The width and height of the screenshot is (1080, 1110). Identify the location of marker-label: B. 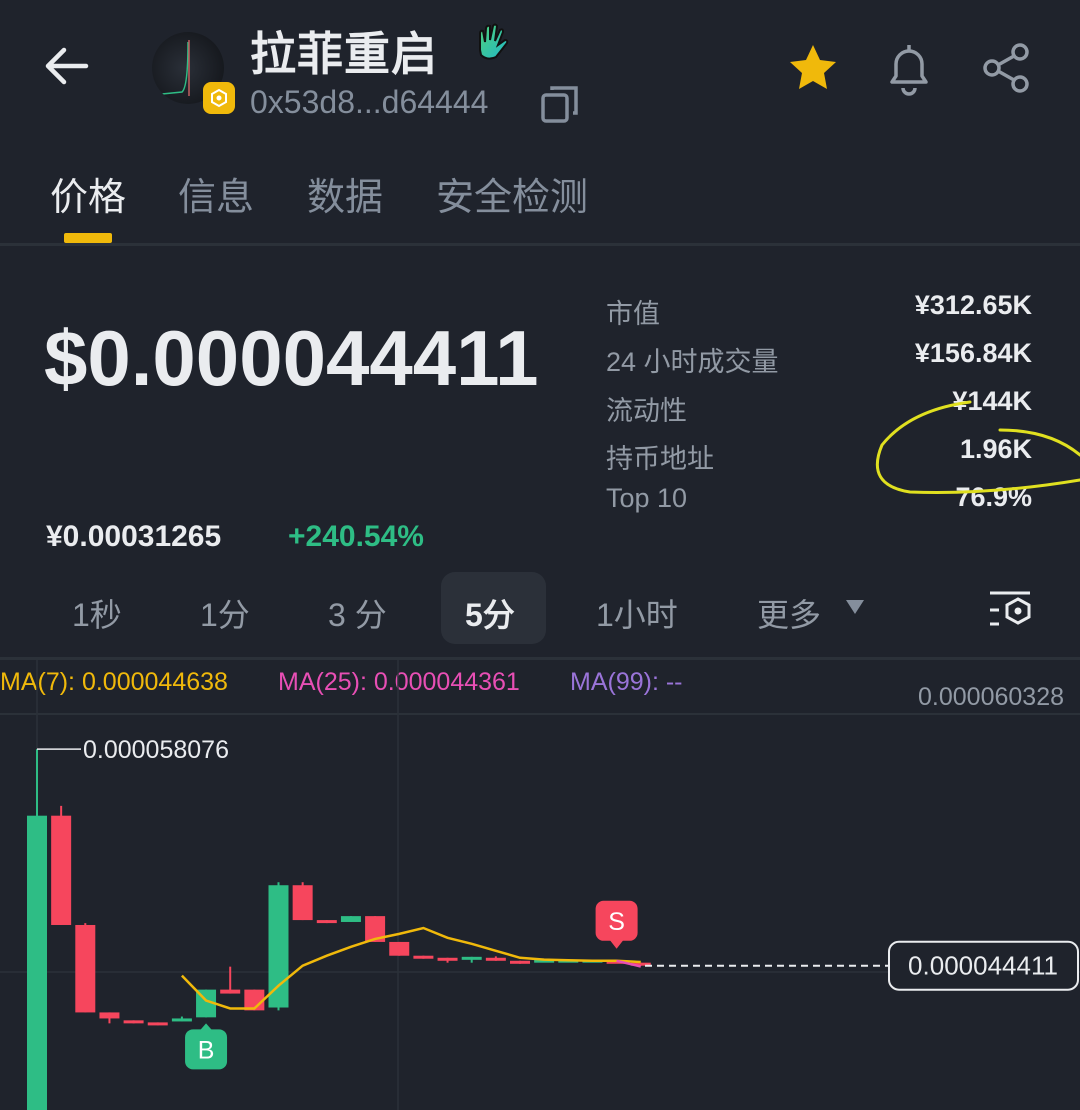
(206, 1050).